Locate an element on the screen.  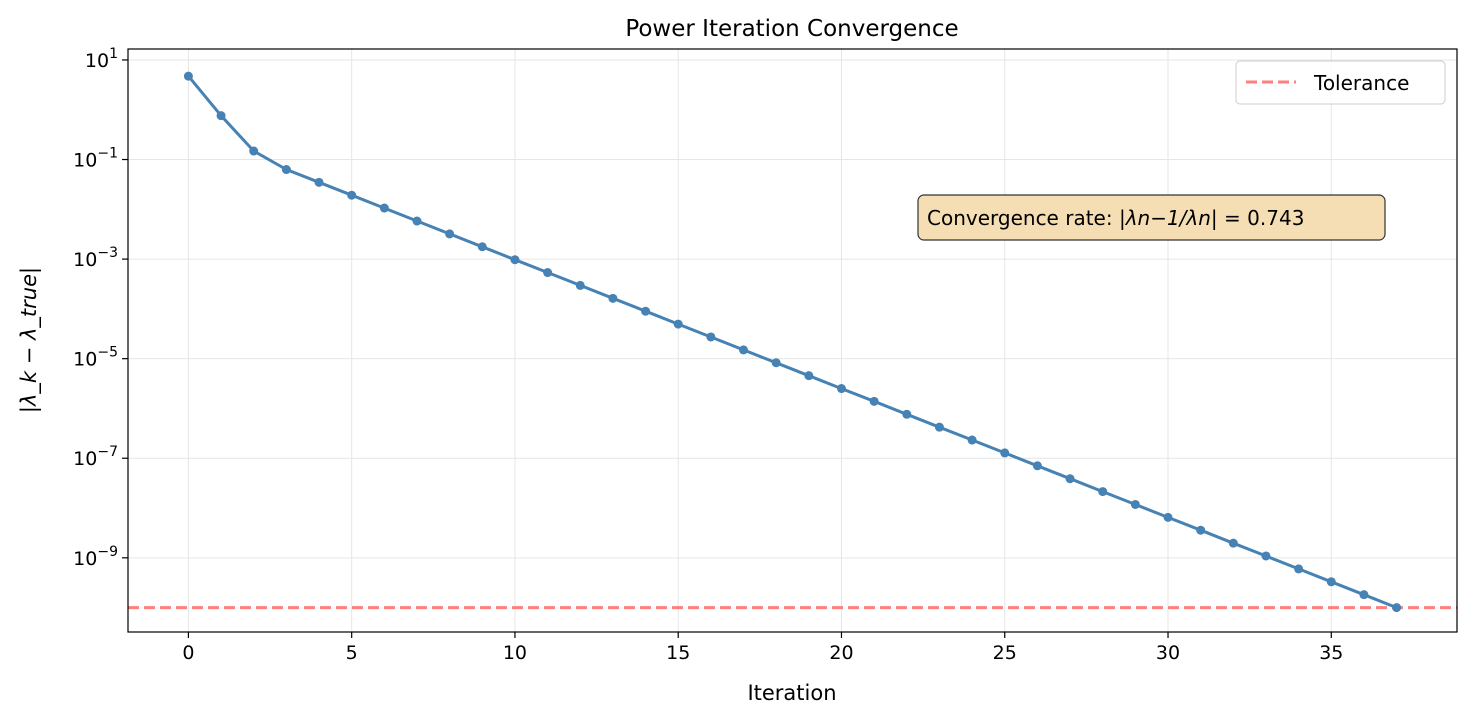
annotation-box is located at coordinates (1151, 217).